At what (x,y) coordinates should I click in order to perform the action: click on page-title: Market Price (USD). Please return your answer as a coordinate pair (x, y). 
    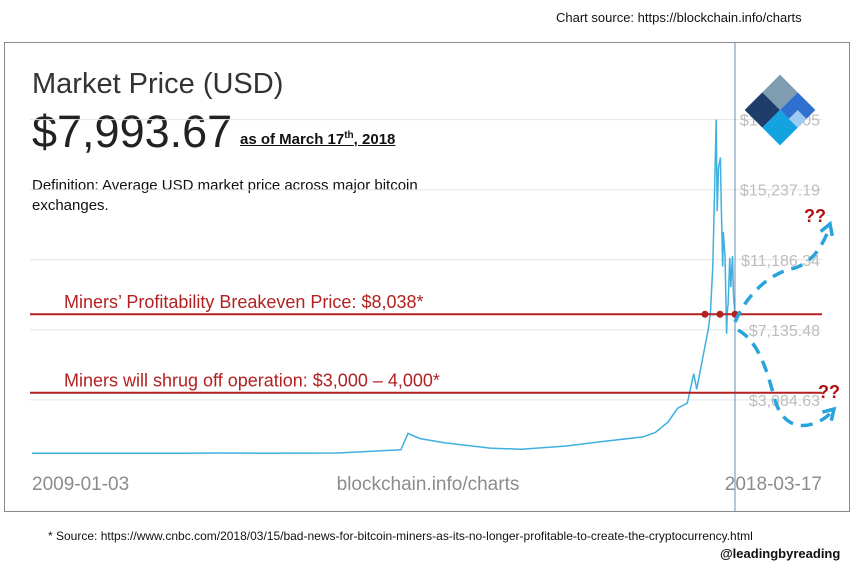
    Looking at the image, I should click on (158, 84).